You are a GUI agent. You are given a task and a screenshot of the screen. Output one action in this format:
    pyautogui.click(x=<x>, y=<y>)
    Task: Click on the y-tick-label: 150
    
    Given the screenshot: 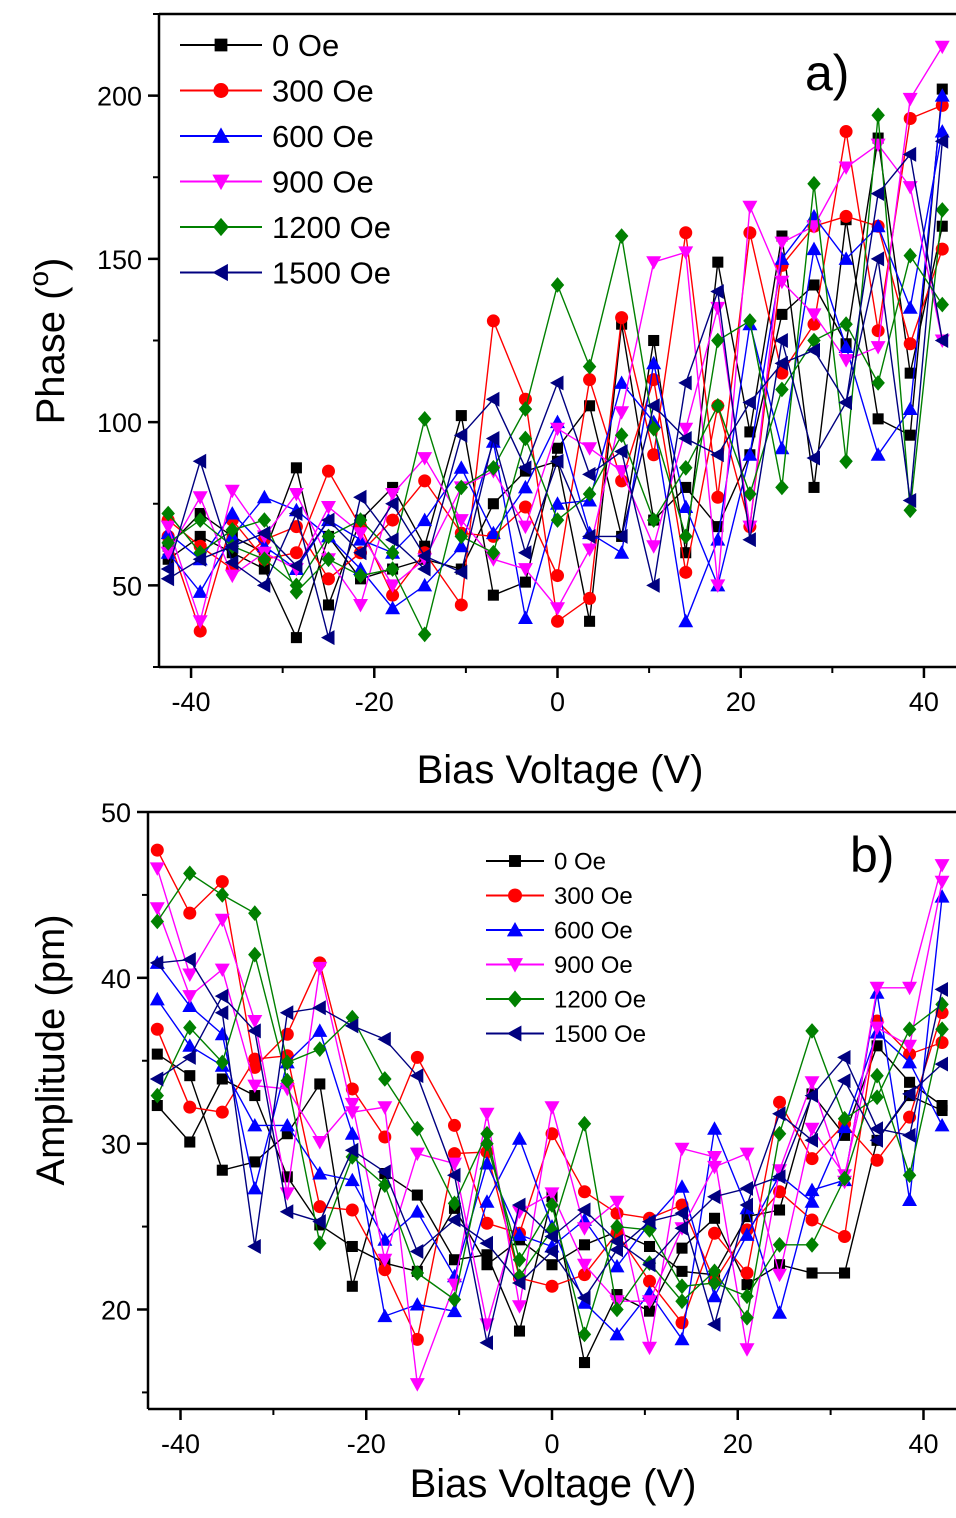 What is the action you would take?
    pyautogui.click(x=119, y=260)
    